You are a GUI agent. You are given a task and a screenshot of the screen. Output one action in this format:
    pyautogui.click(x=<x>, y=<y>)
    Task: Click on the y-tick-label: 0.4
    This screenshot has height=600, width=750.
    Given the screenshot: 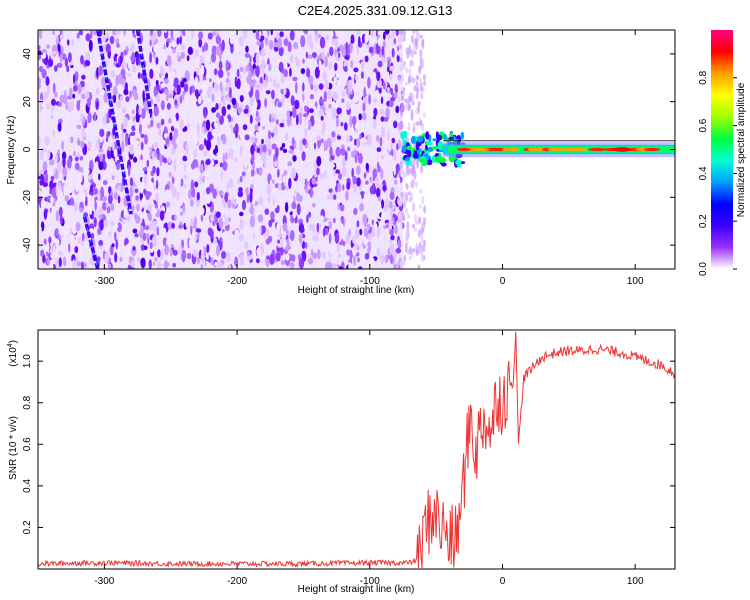 What is the action you would take?
    pyautogui.click(x=27, y=485)
    